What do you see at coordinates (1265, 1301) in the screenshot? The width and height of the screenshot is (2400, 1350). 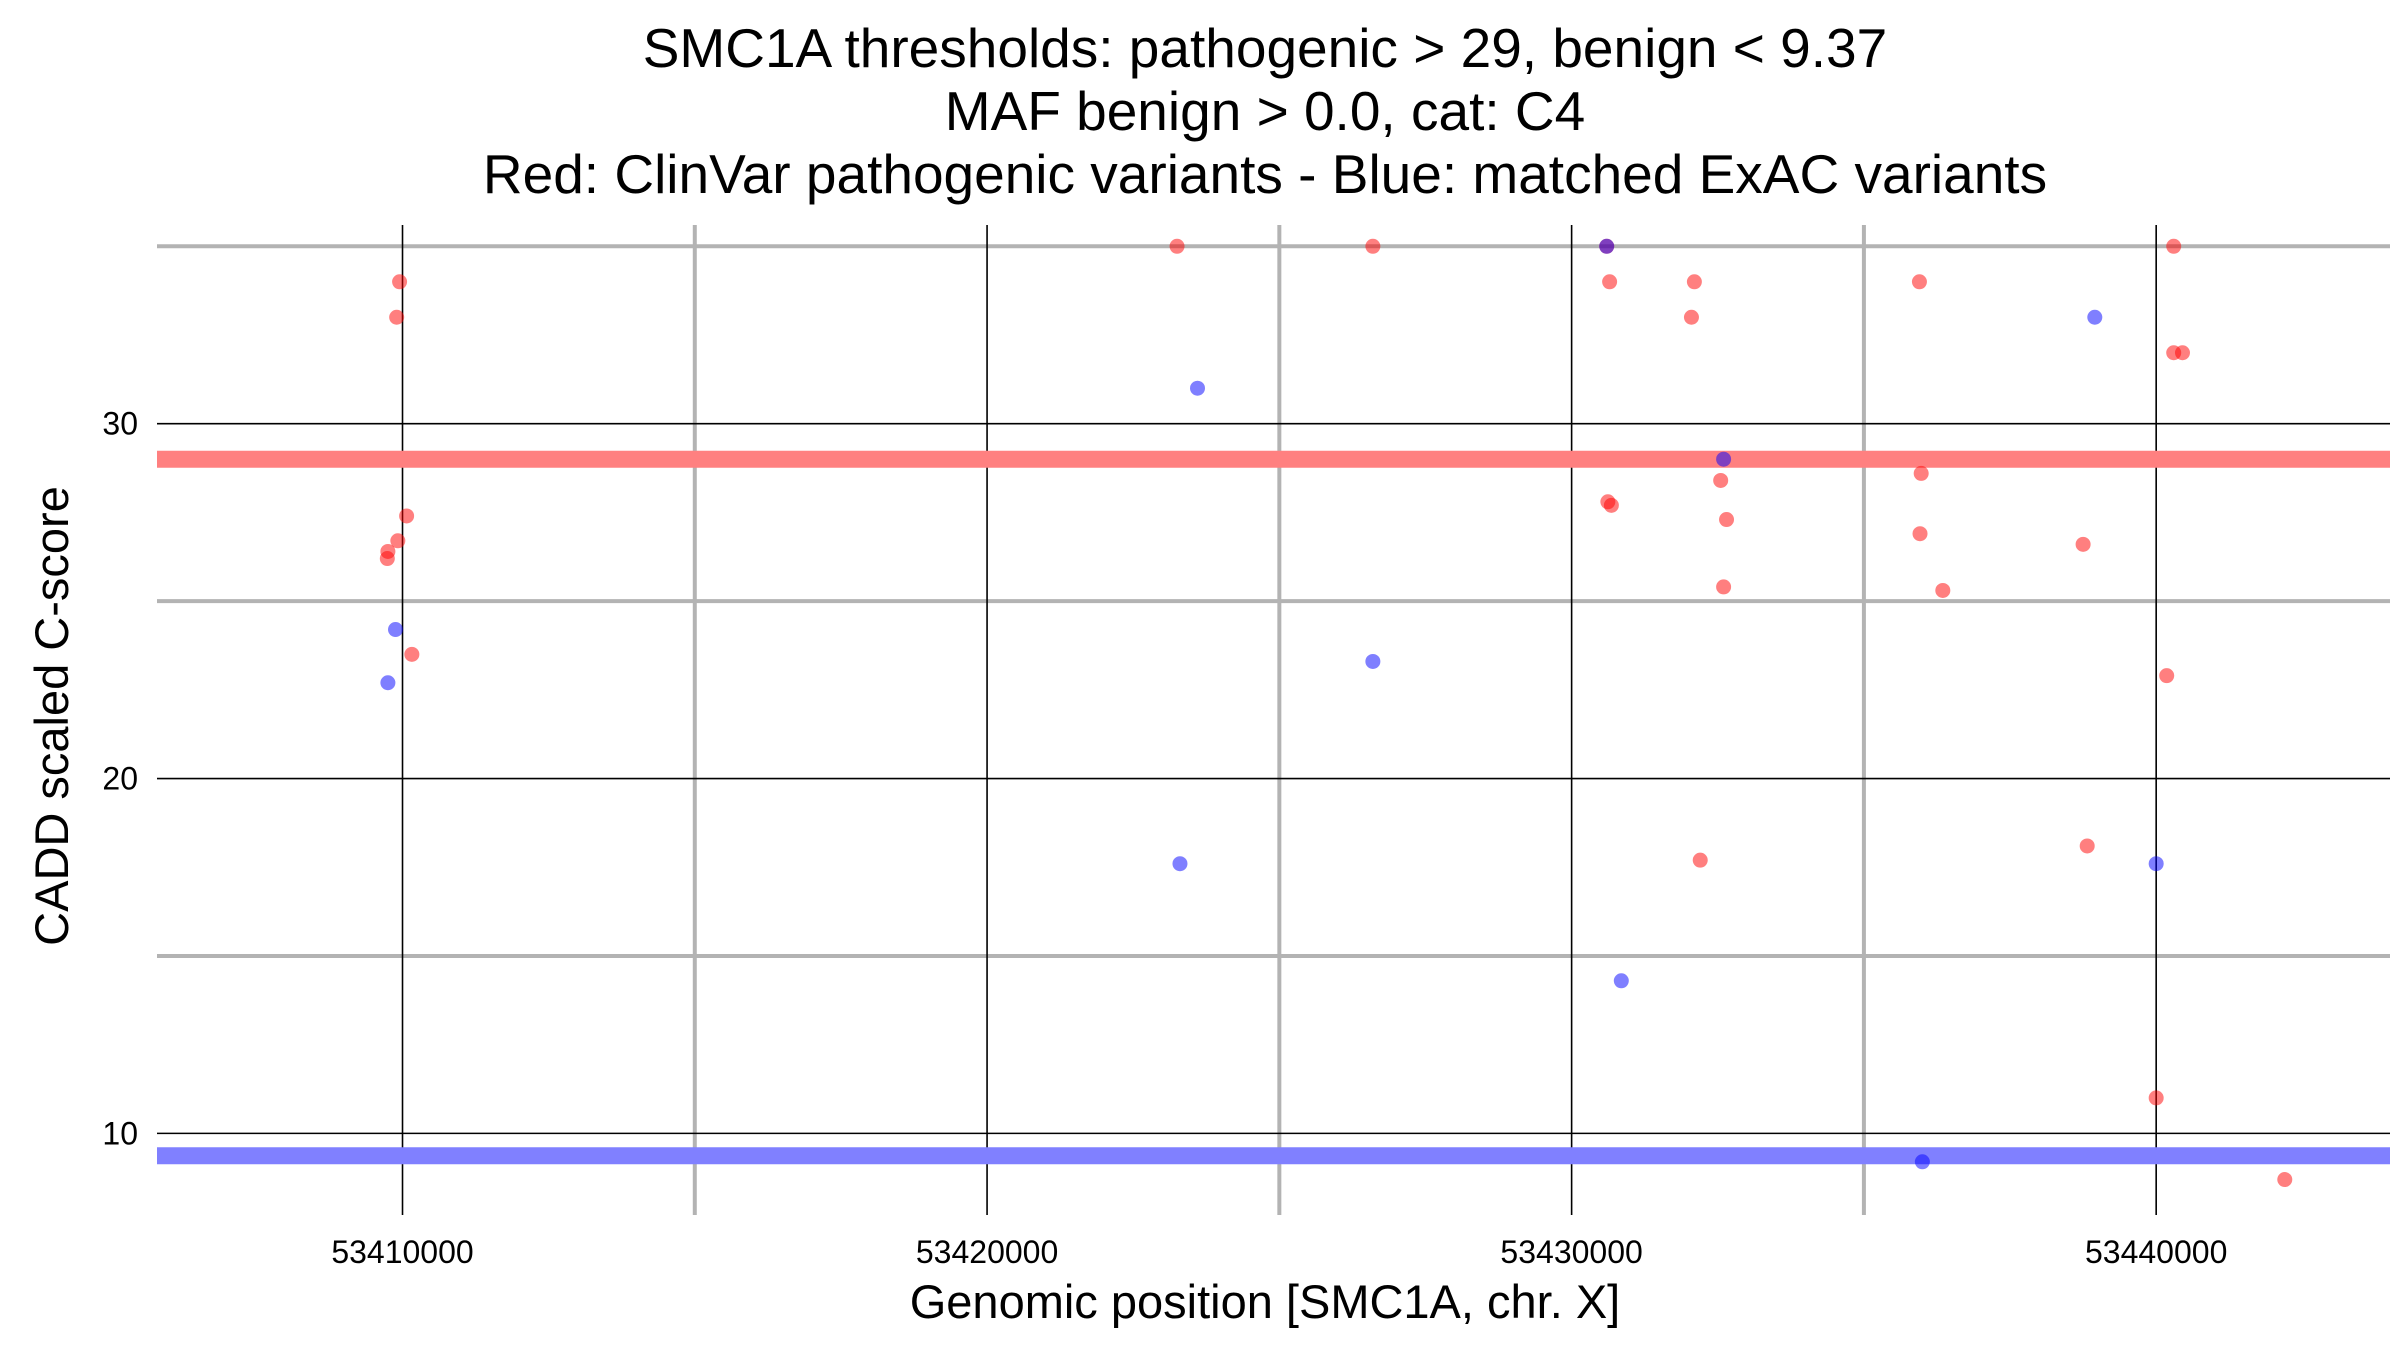 I see `x-axis-title: Genomic position [SMC1A, chr. X]` at bounding box center [1265, 1301].